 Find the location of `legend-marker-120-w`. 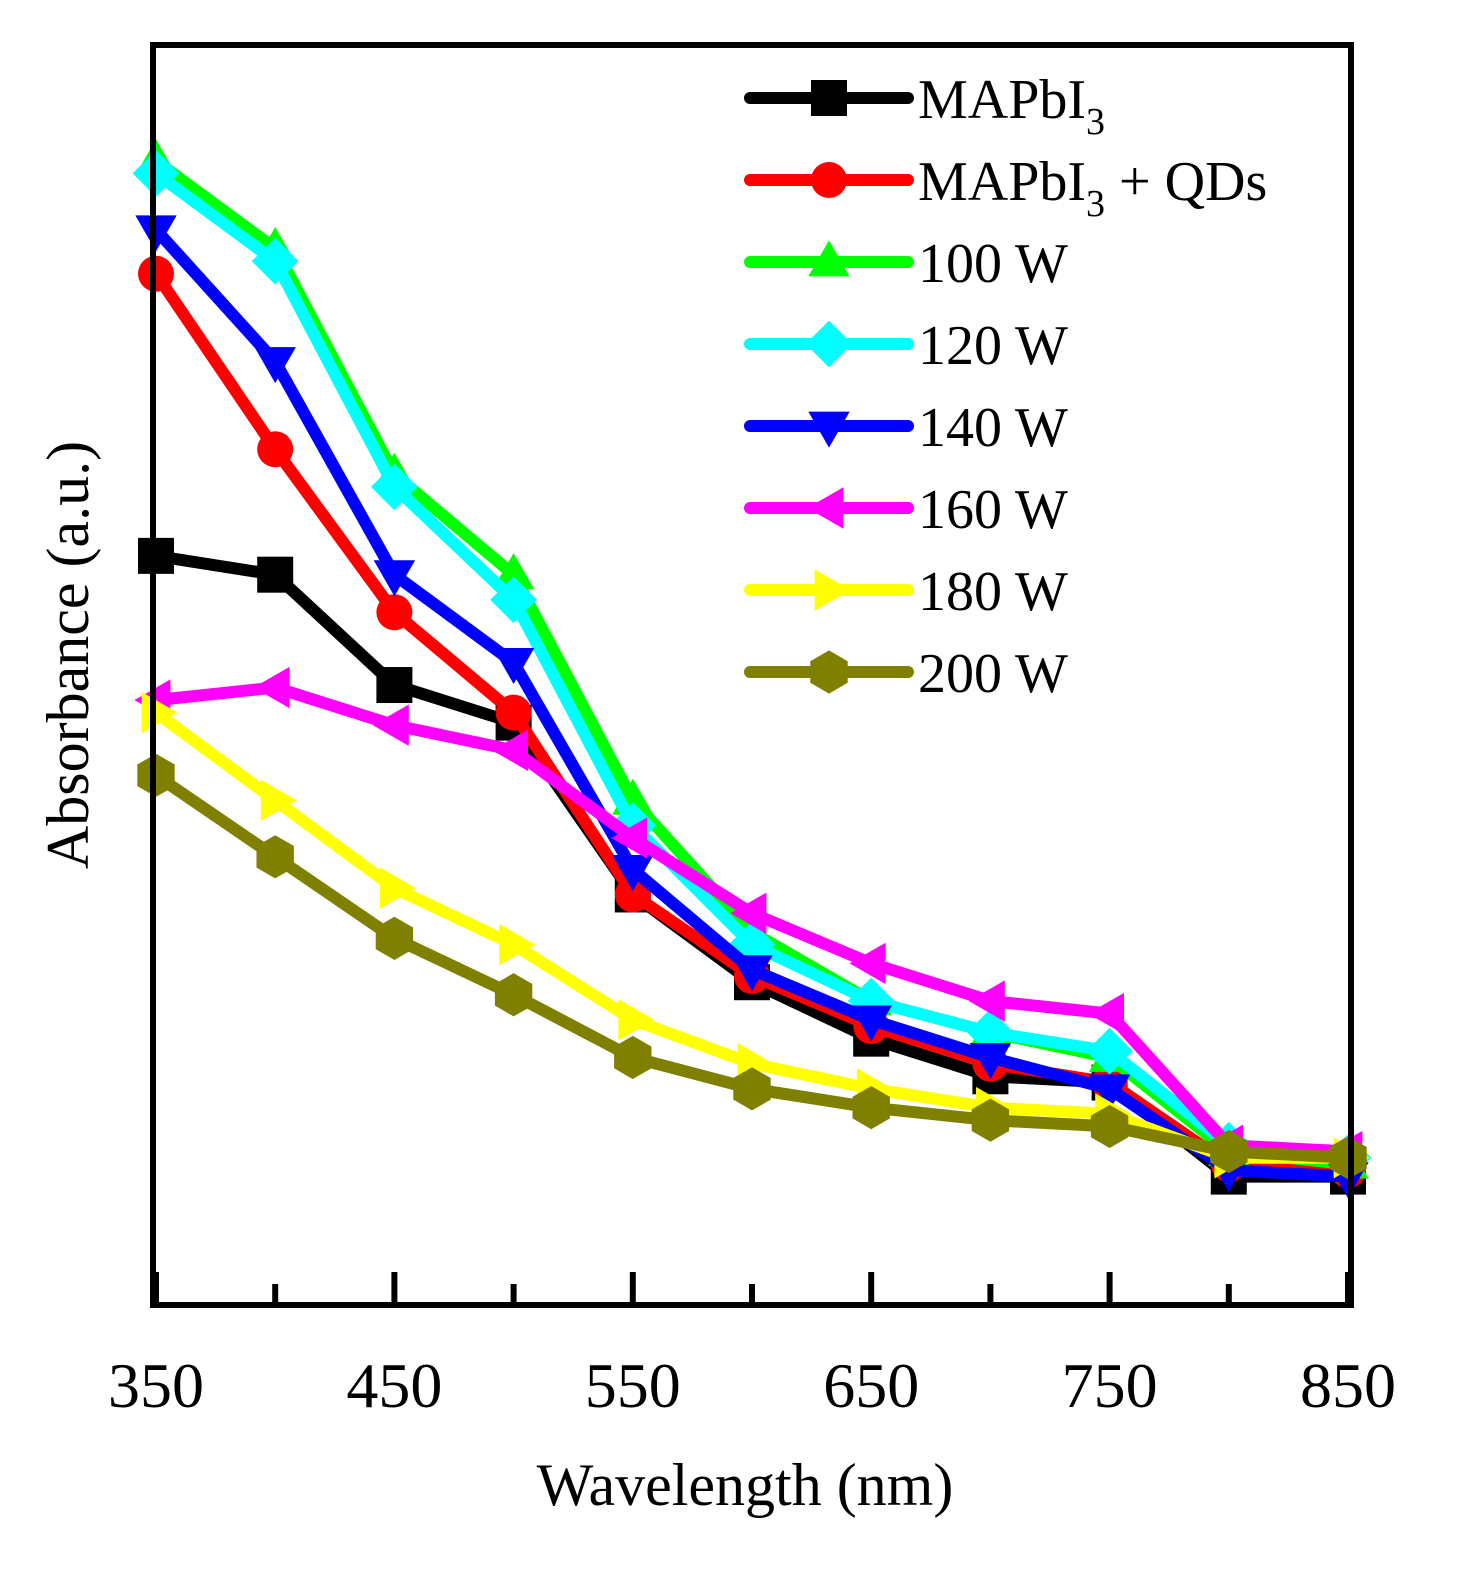

legend-marker-120-w is located at coordinates (829, 344).